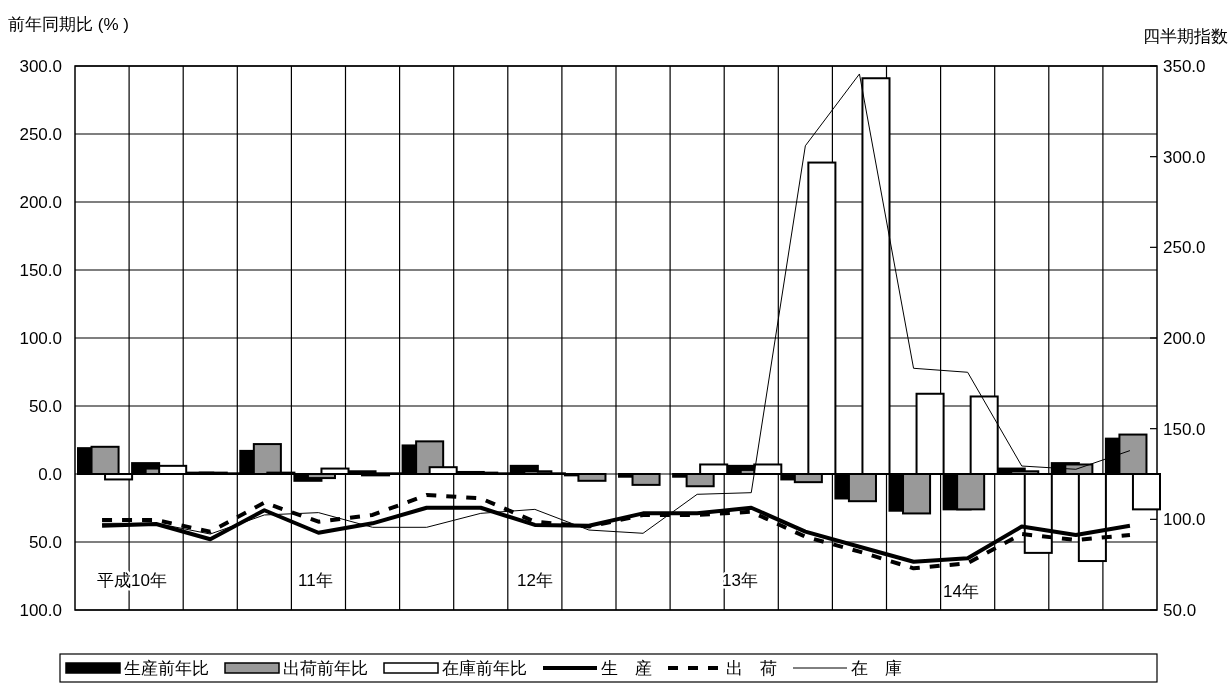 Image resolution: width=1230 pixels, height=684 pixels. I want to click on legend-label: 生産前年比, so click(166, 668).